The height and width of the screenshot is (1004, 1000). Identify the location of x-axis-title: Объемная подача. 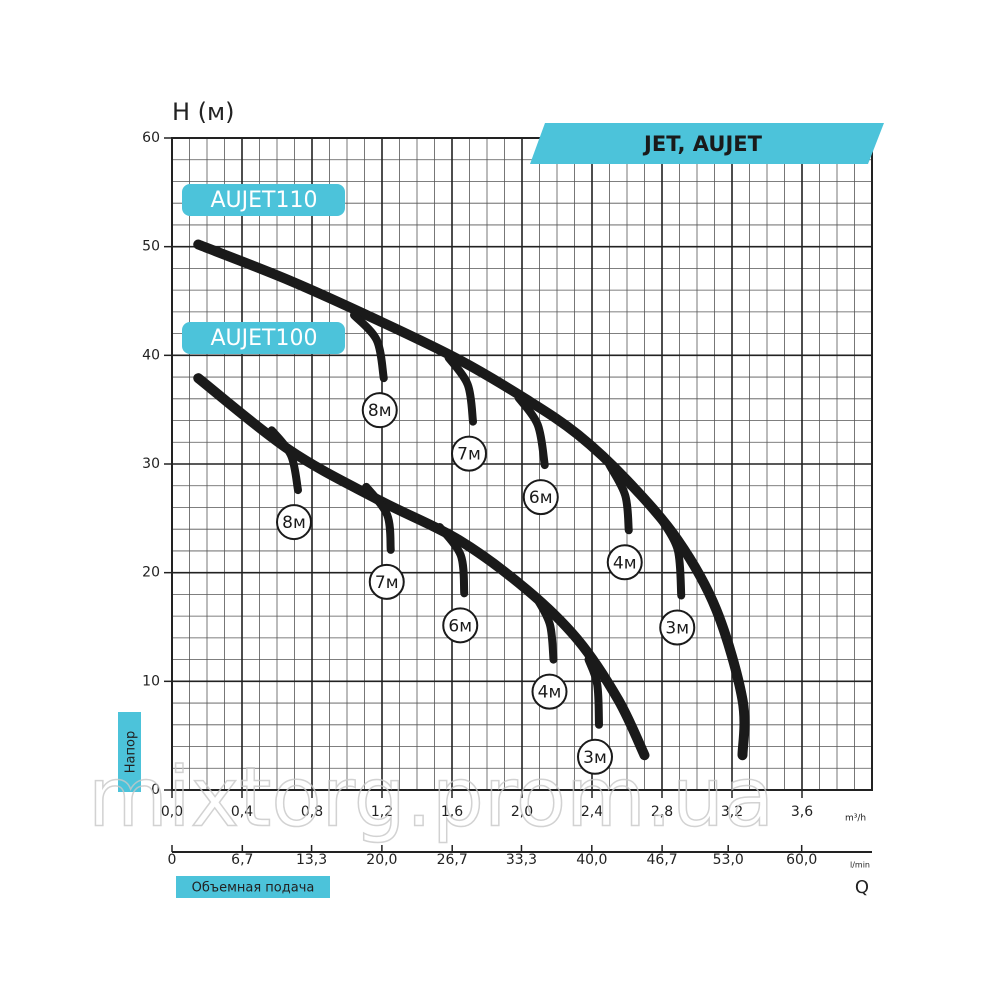
(253, 888).